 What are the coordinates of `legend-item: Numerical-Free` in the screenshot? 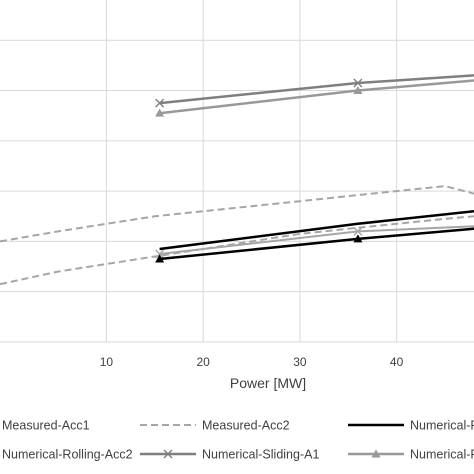 It's located at (411, 455).